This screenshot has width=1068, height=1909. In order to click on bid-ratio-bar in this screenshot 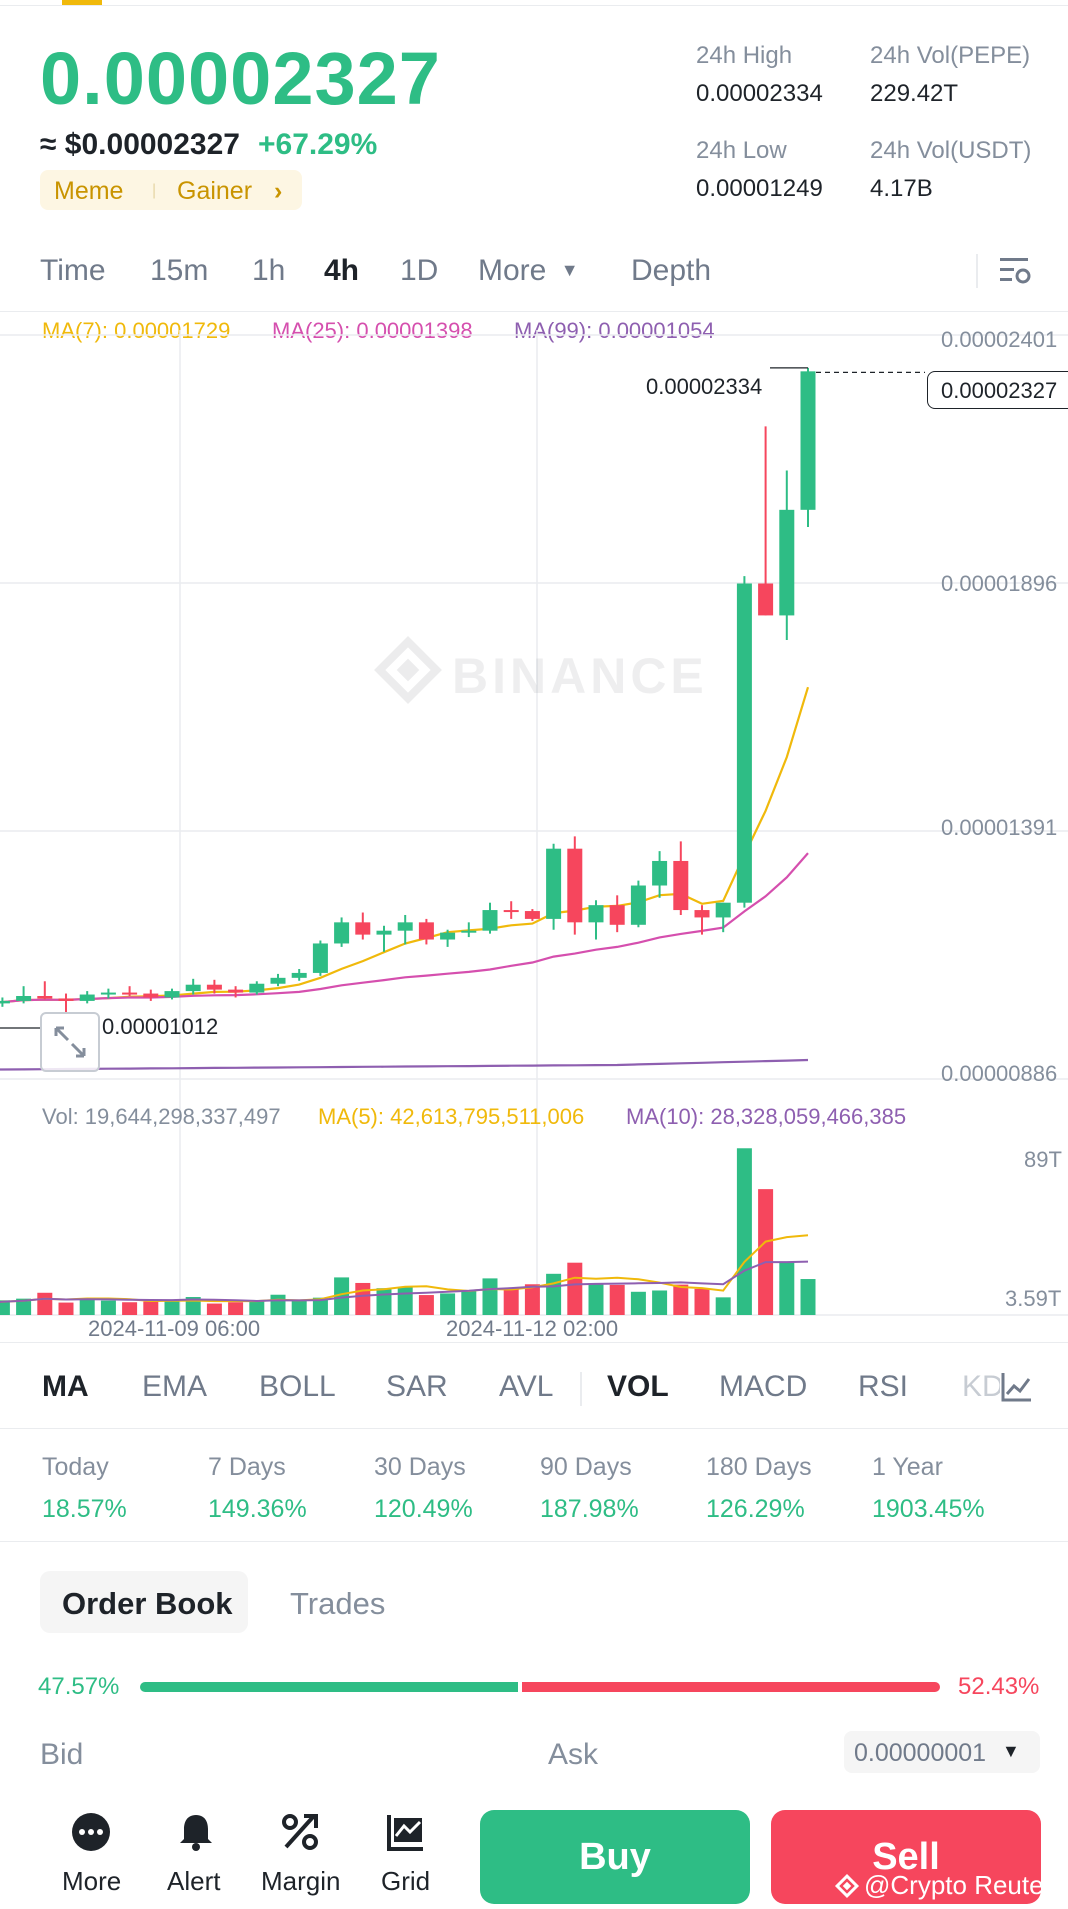, I will do `click(329, 1687)`.